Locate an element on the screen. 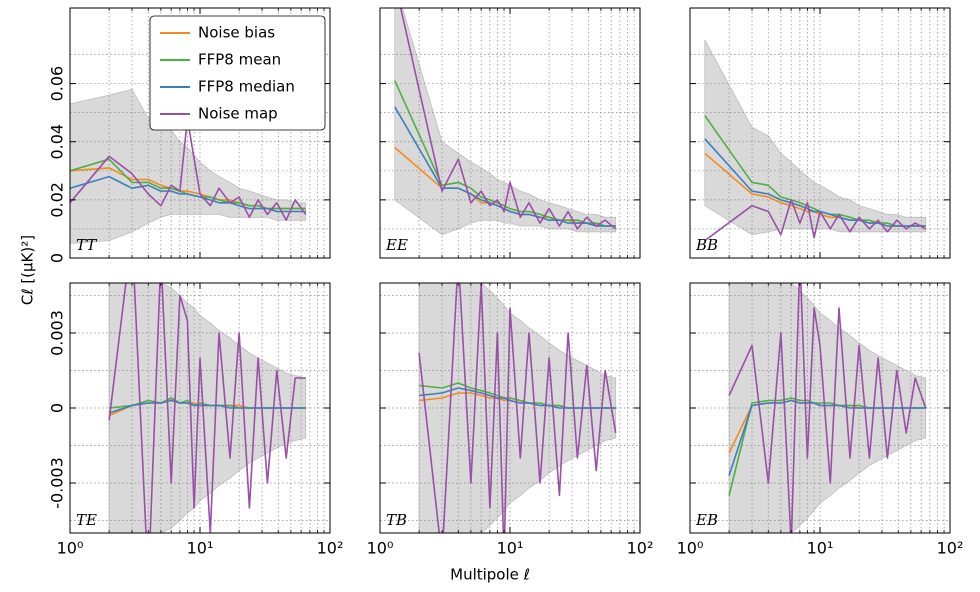  legend-label: FFP8 mean is located at coordinates (239, 60).